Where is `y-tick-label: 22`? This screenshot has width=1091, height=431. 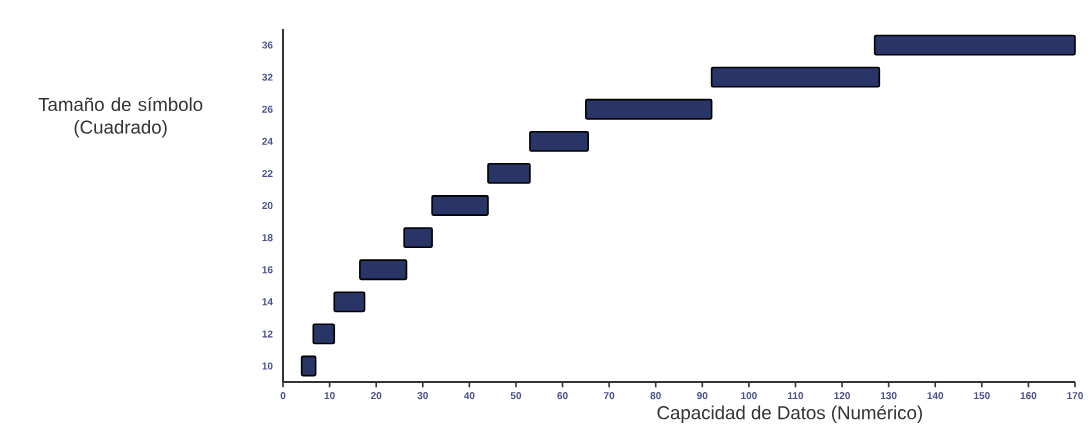
y-tick-label: 22 is located at coordinates (267, 173).